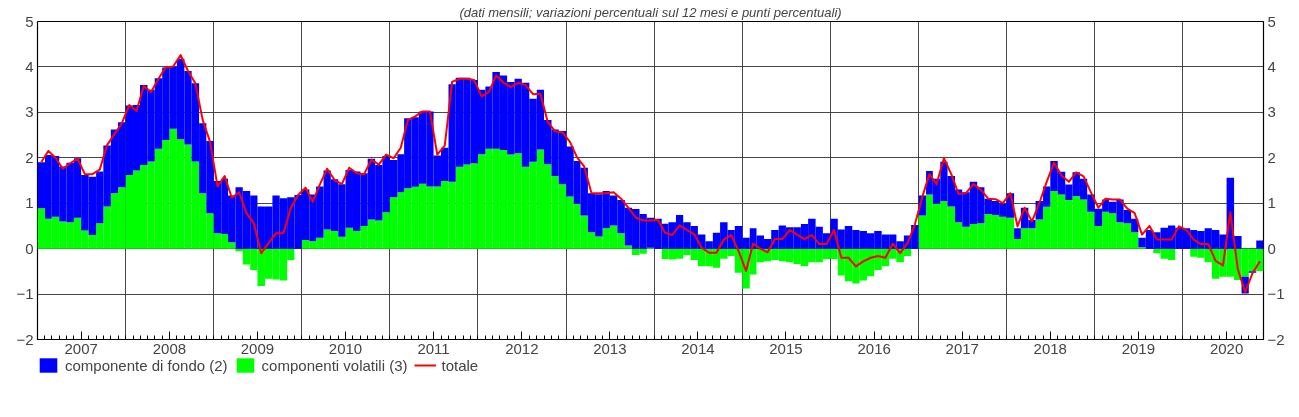 This screenshot has height=417, width=1299. What do you see at coordinates (1138, 348) in the screenshot?
I see `x-tick-label: 2019` at bounding box center [1138, 348].